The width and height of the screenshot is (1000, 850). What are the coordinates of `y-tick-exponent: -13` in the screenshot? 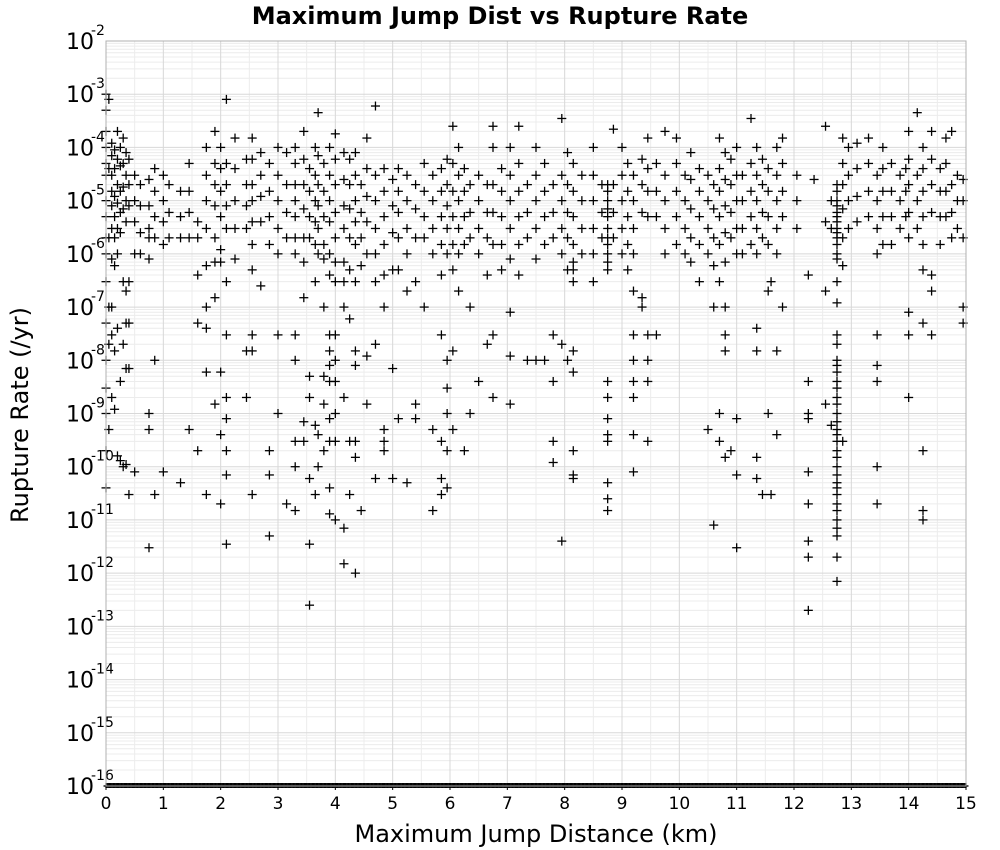 It's located at (102, 616).